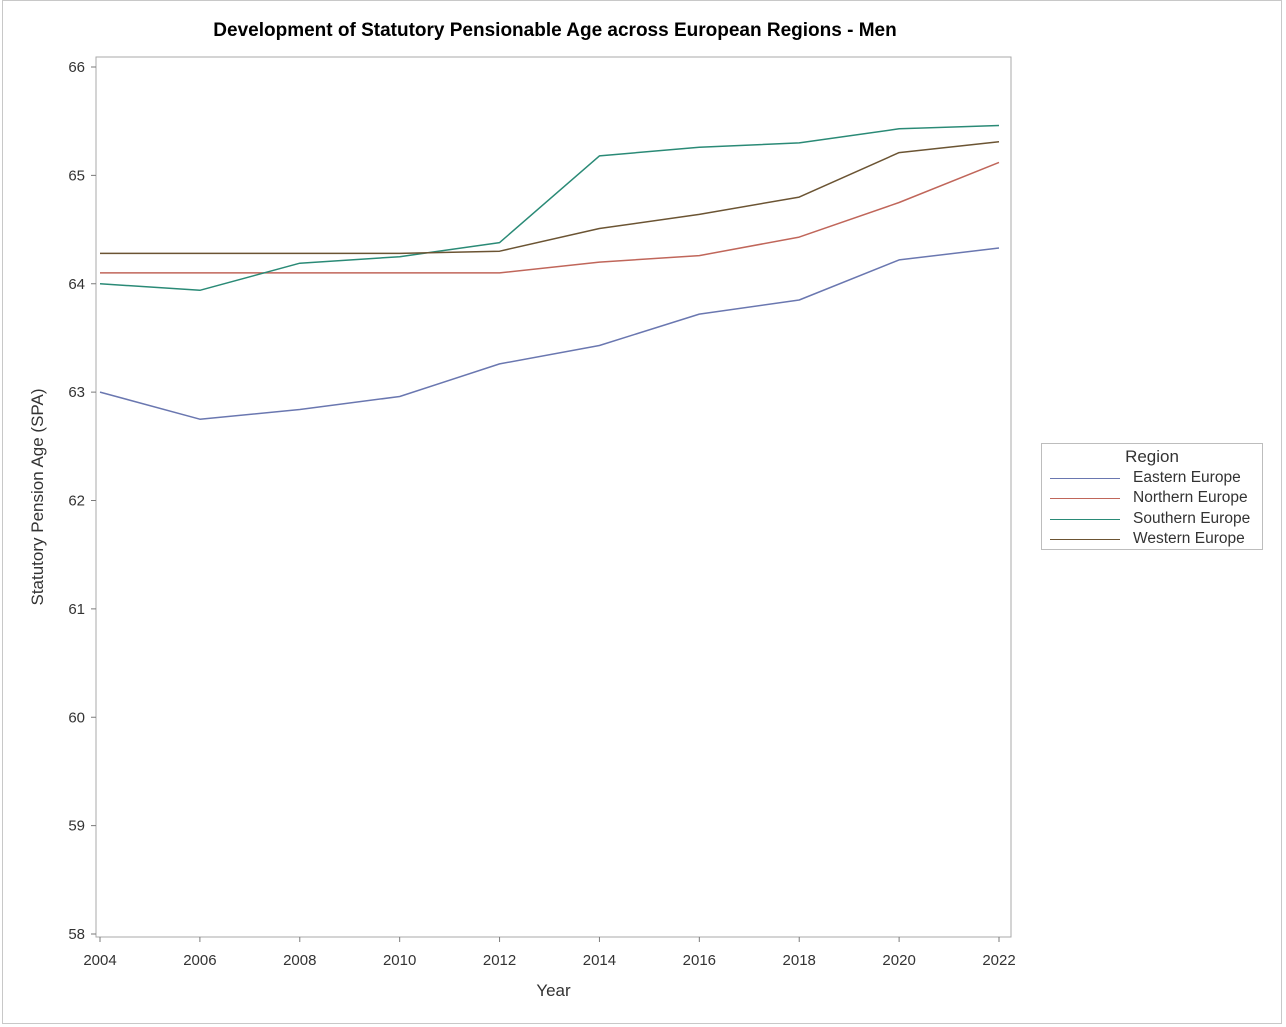 The width and height of the screenshot is (1286, 1027). I want to click on x-tick-label: 2010, so click(399, 960).